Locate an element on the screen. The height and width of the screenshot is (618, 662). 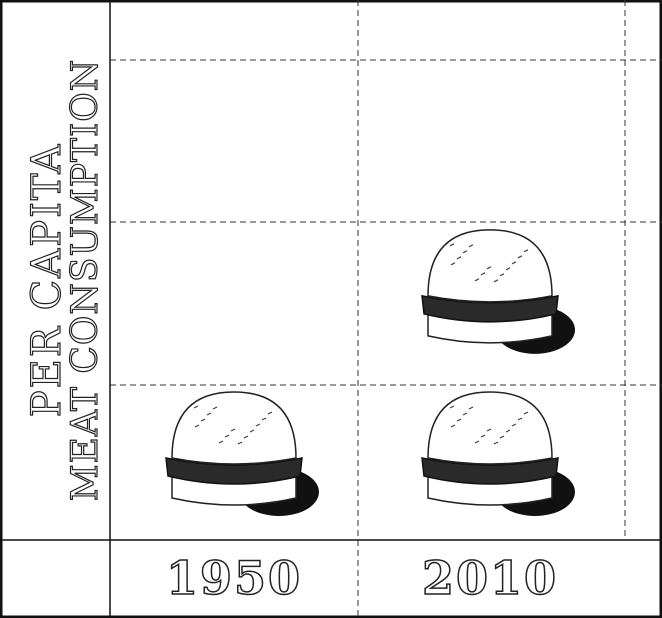
y-axis-label: PER CAPITA MEAT CONSUMPTION is located at coordinates (64, 280).